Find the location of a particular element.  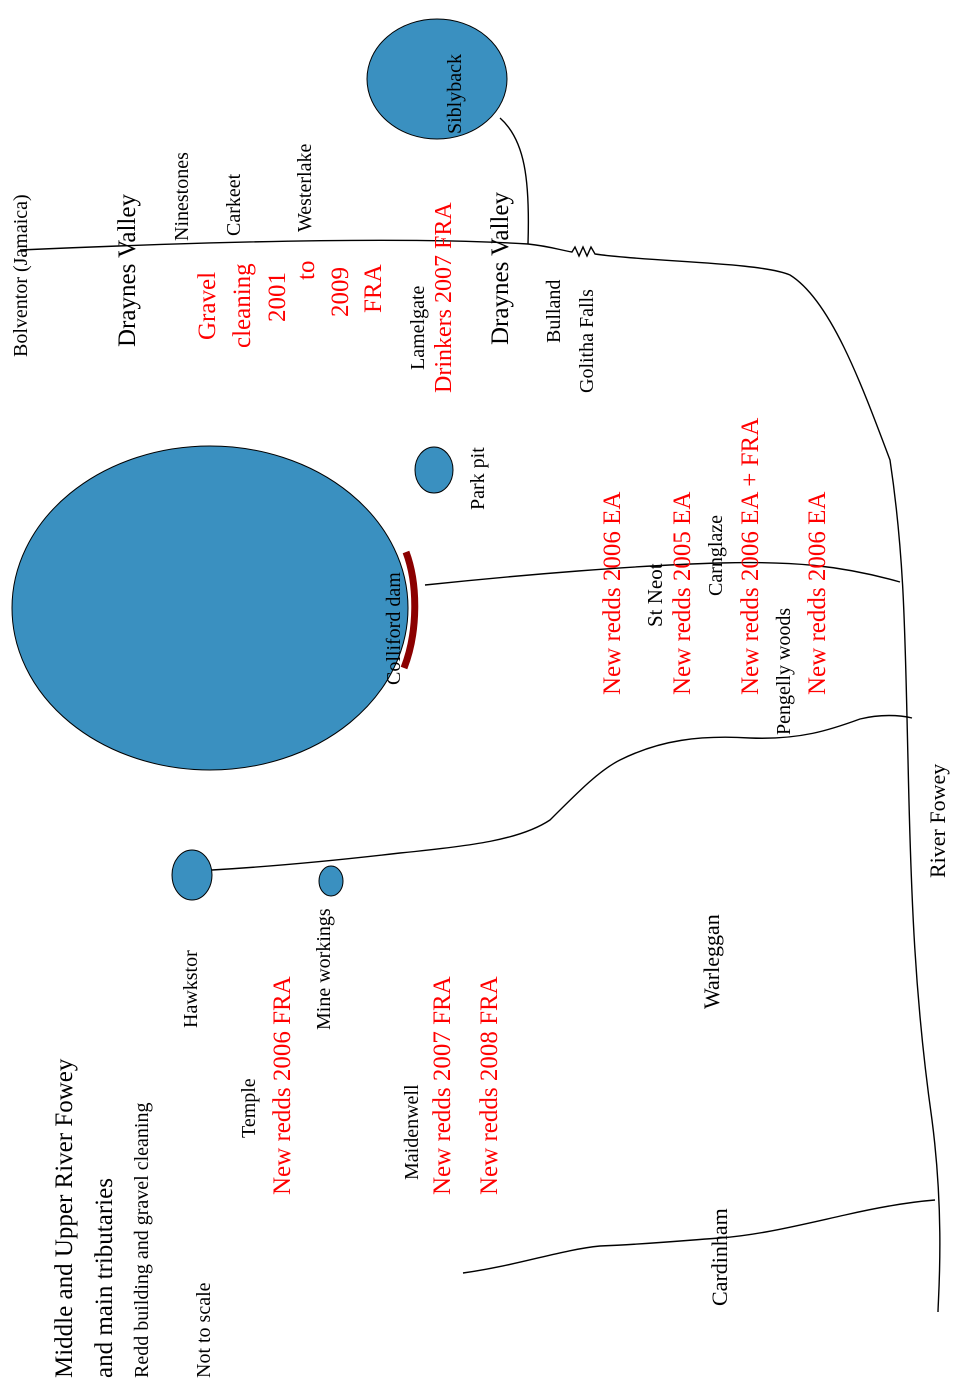

westerlake-label: Westerlake is located at coordinates (305, 188).